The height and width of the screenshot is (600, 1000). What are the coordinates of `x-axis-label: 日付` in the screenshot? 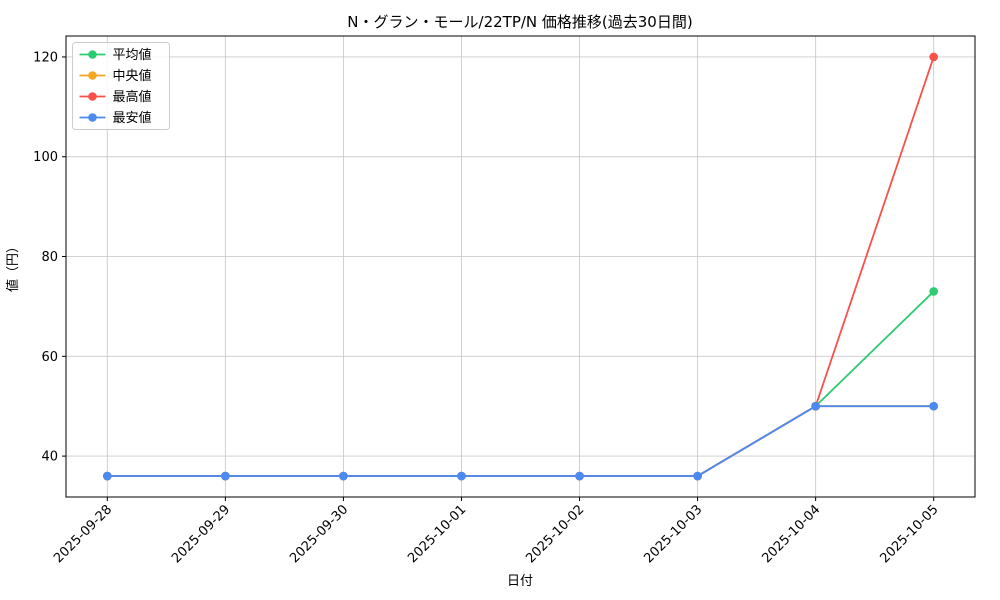 It's located at (520, 581).